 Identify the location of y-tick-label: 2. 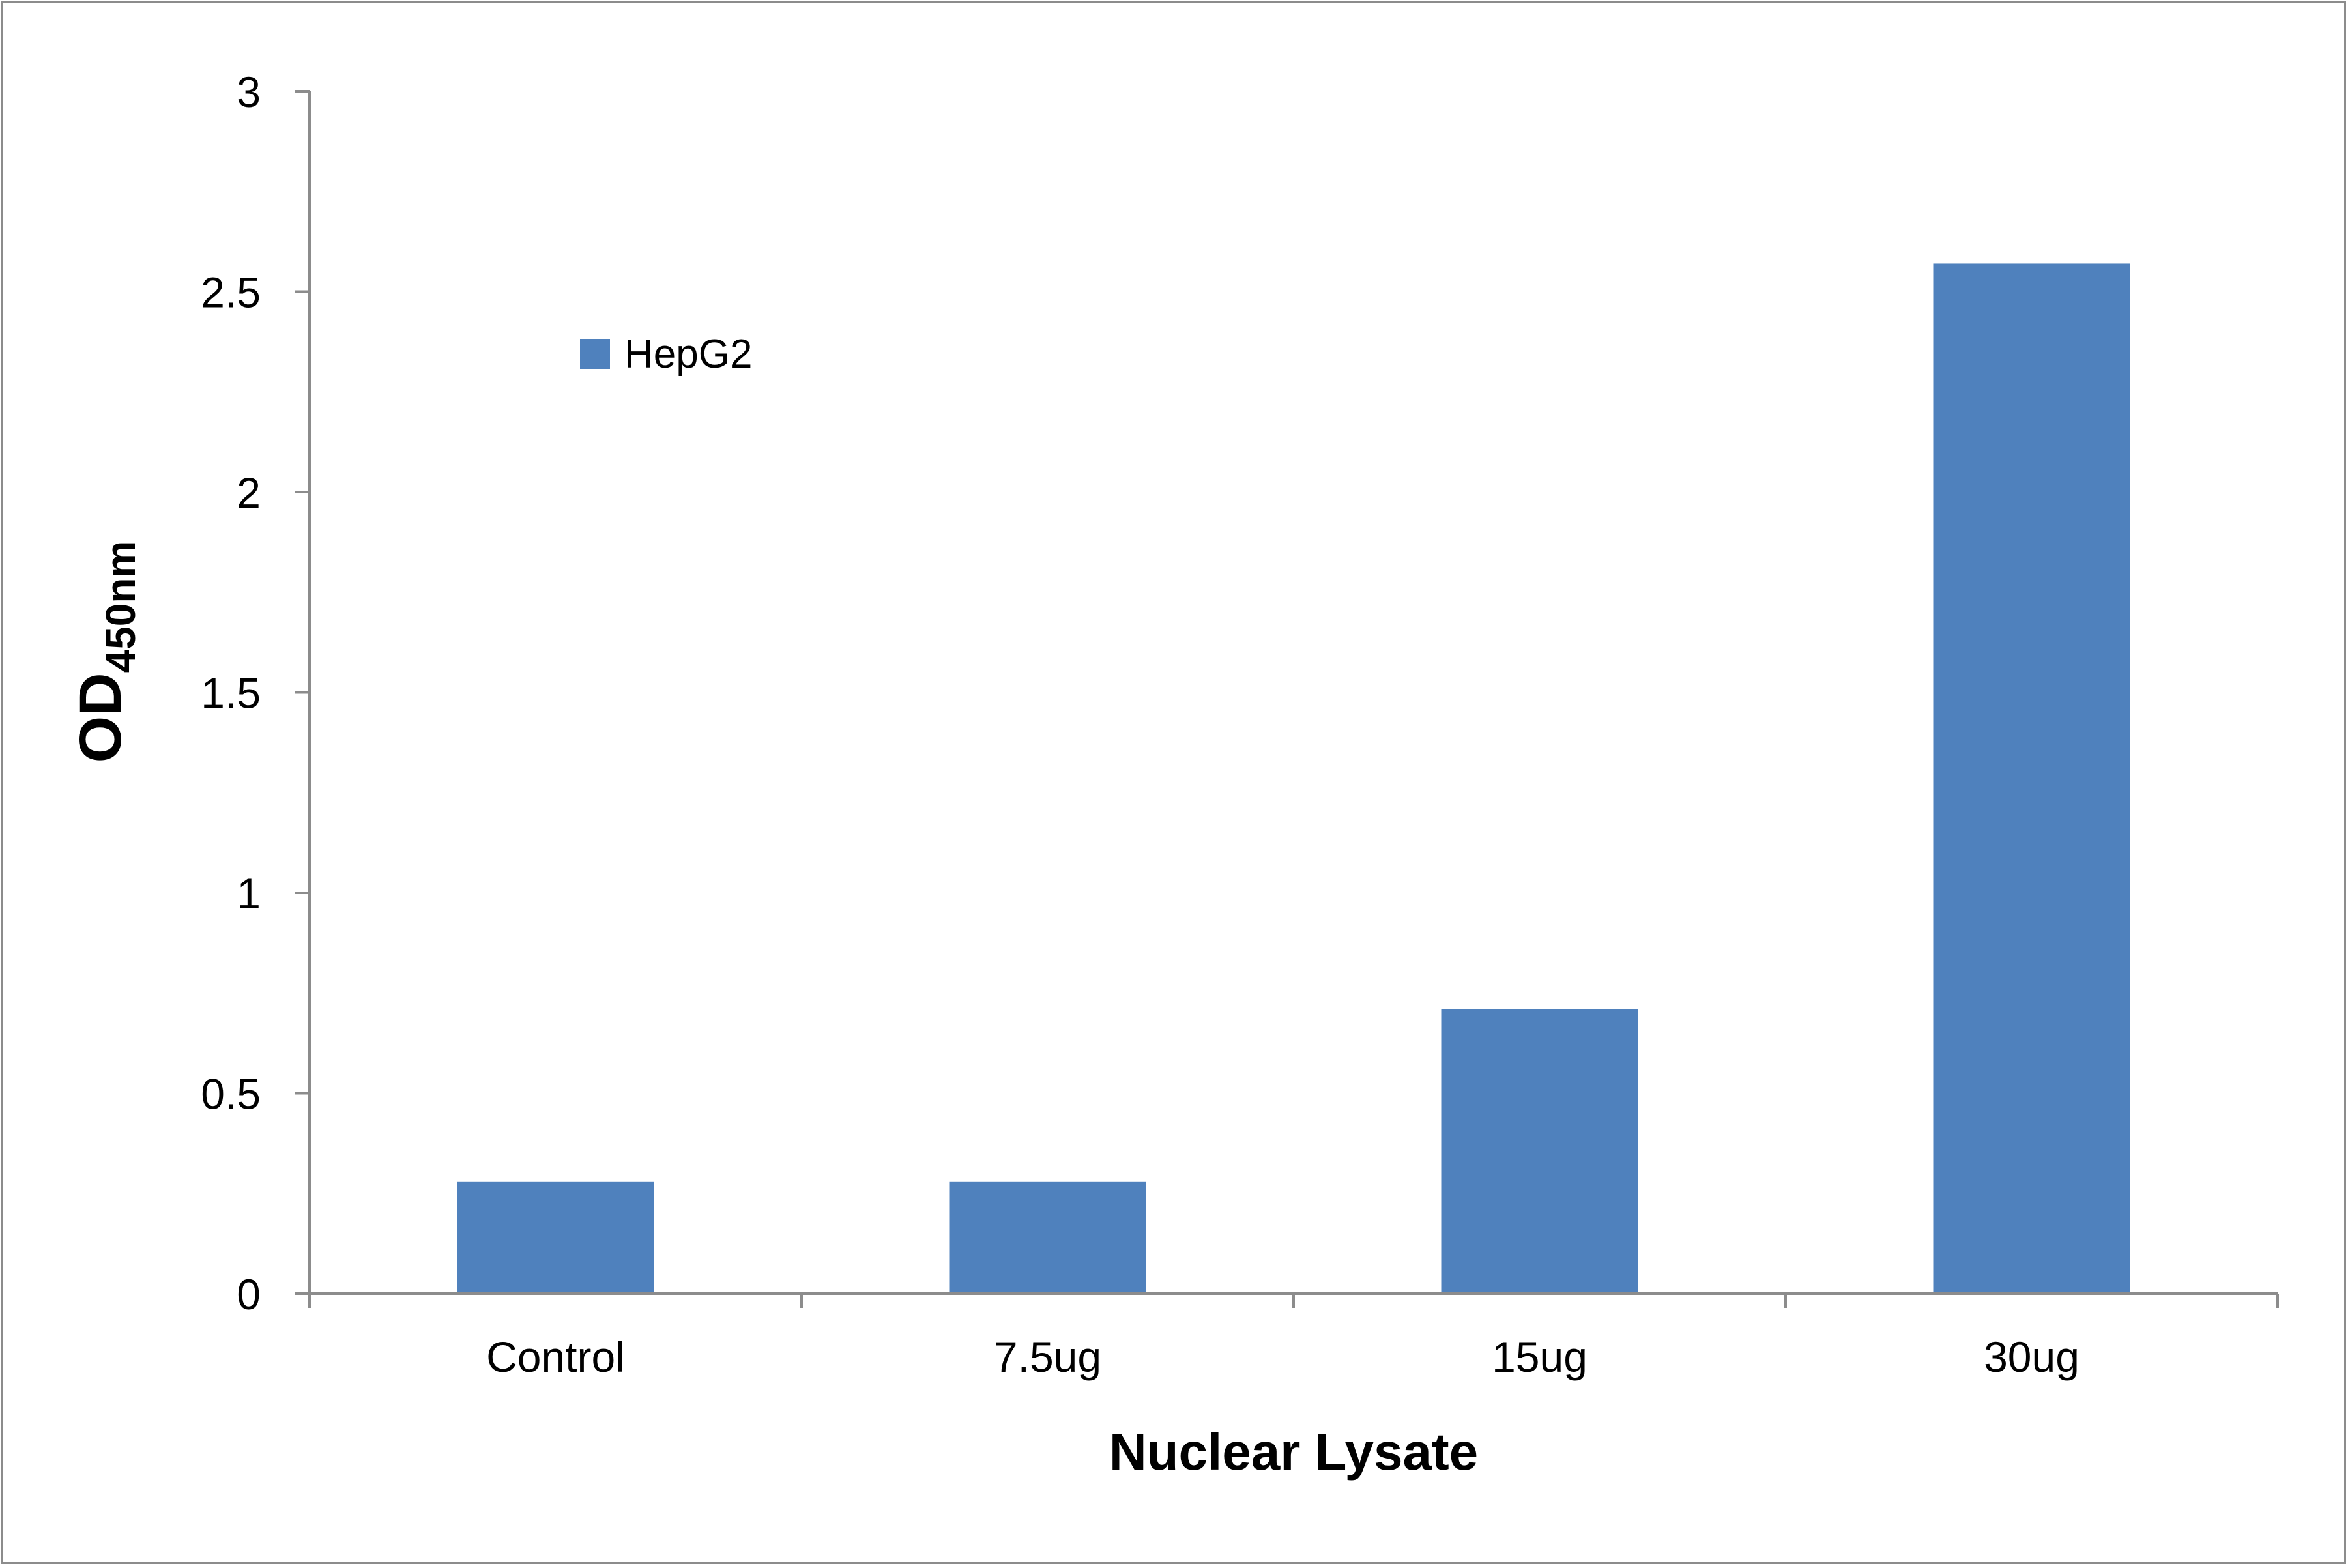
(249, 493).